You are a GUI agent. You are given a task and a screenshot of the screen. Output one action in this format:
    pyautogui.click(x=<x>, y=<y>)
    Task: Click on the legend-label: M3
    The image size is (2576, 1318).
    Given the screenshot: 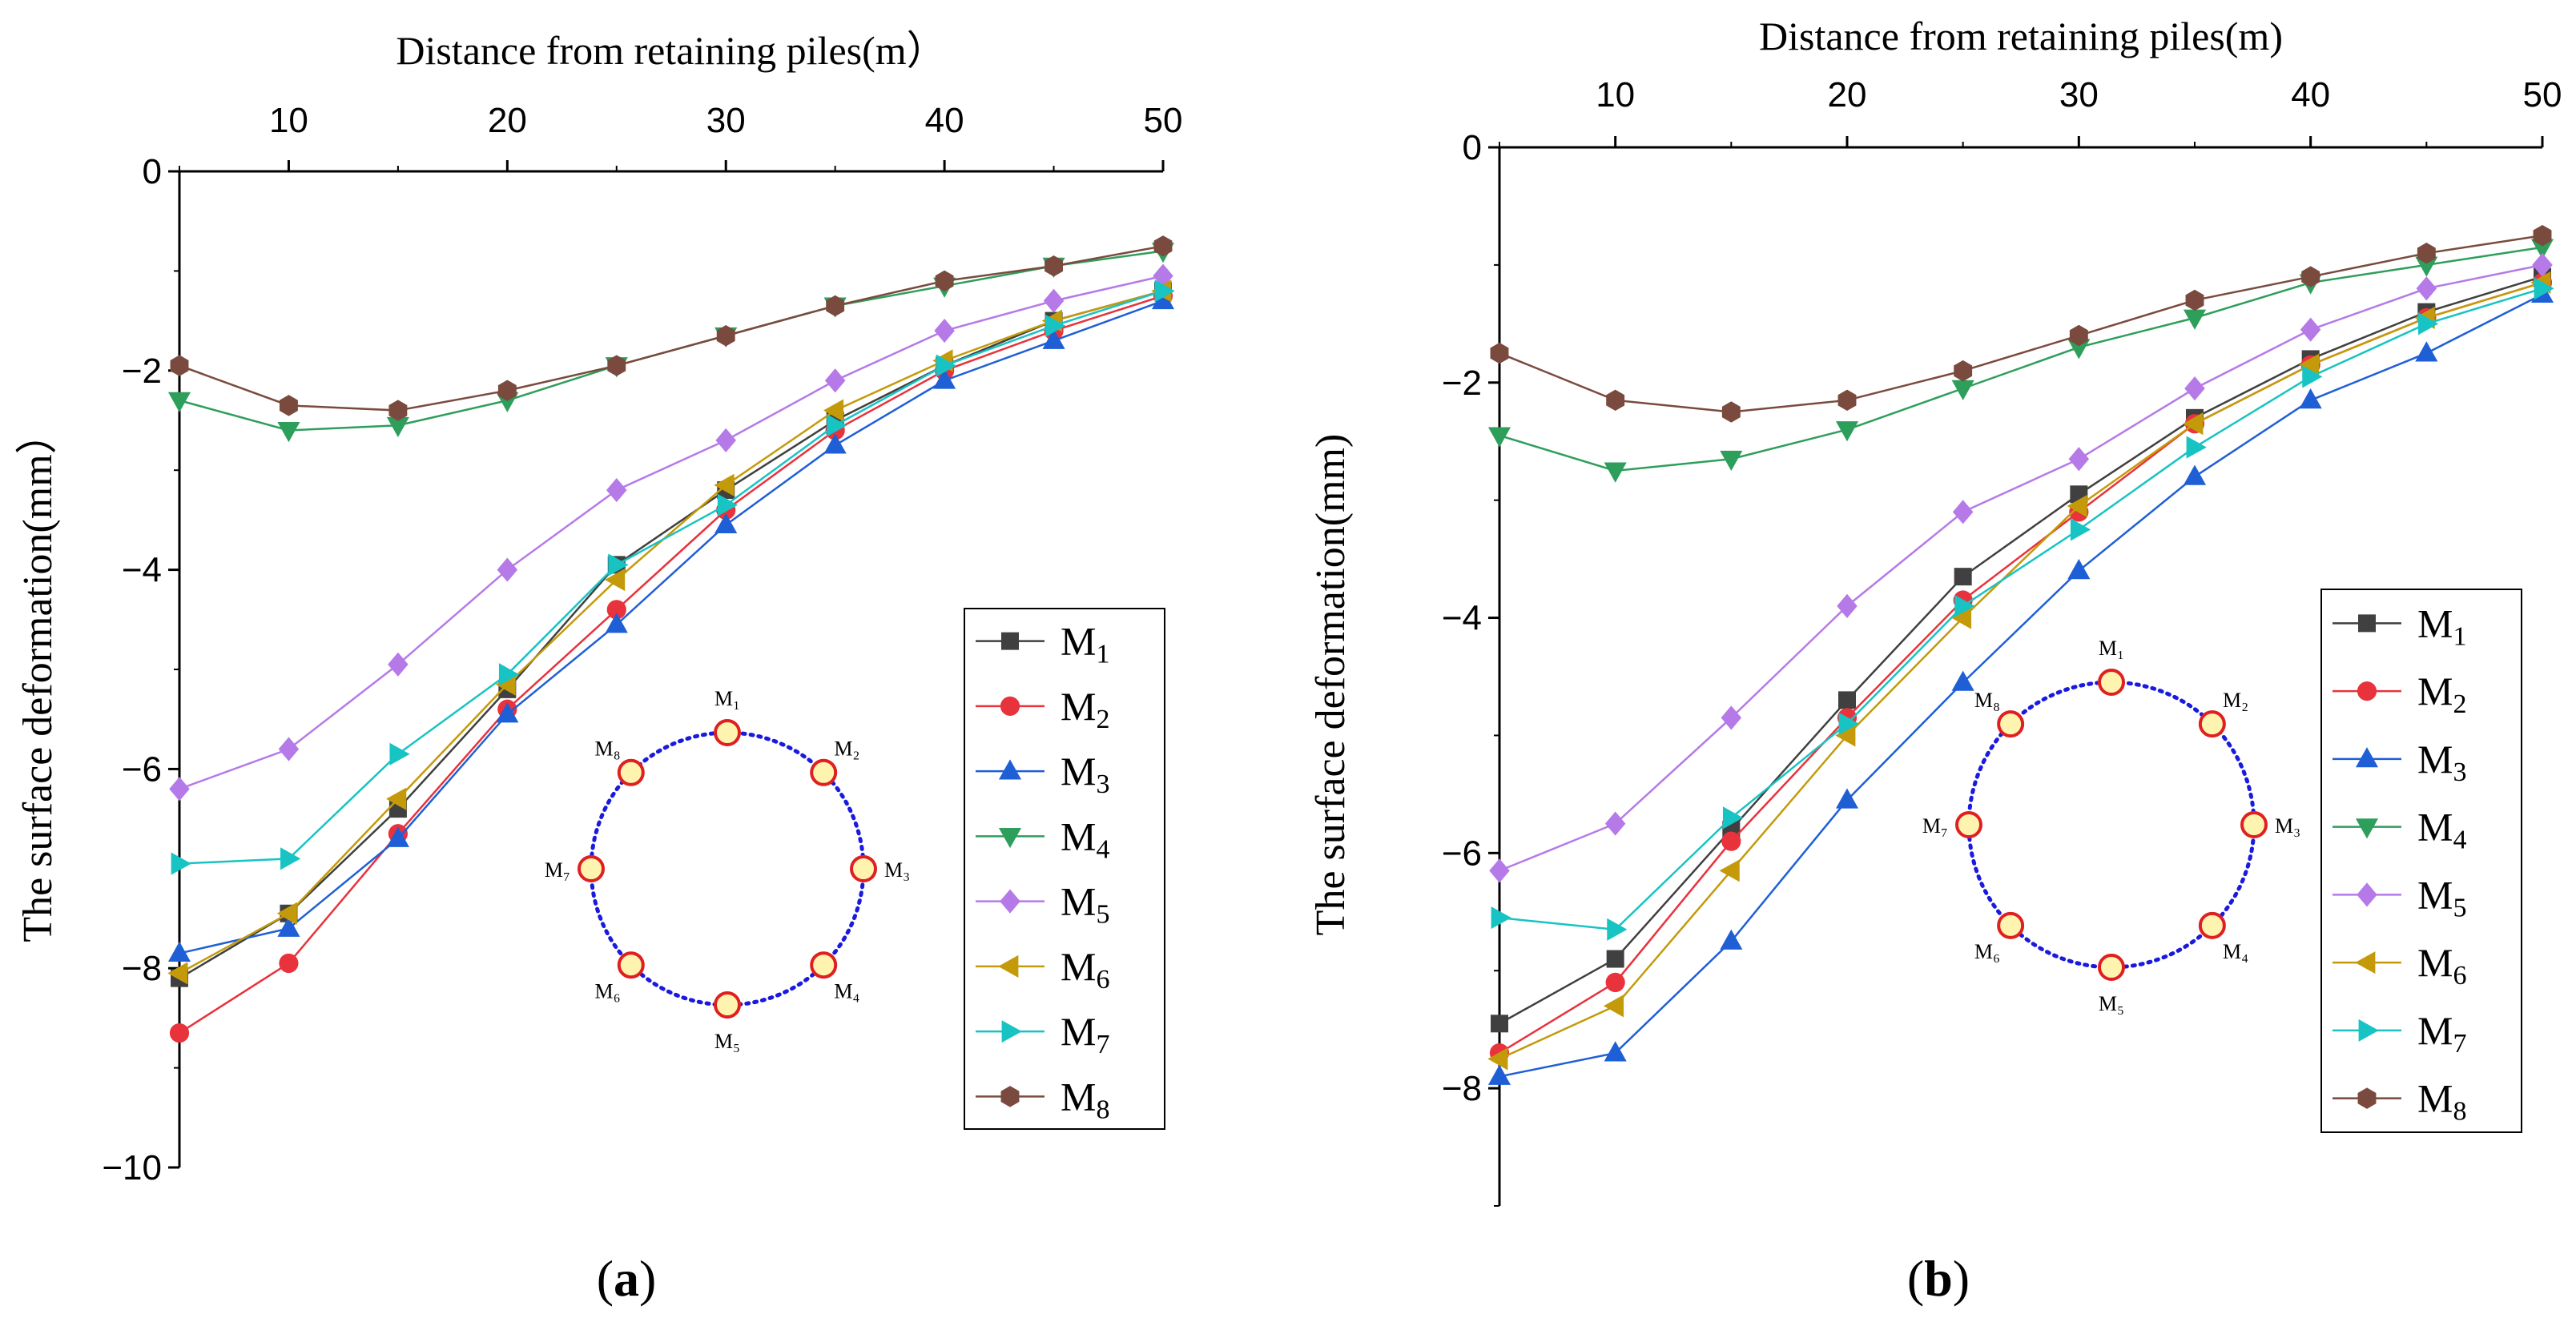 What is the action you would take?
    pyautogui.click(x=2442, y=762)
    